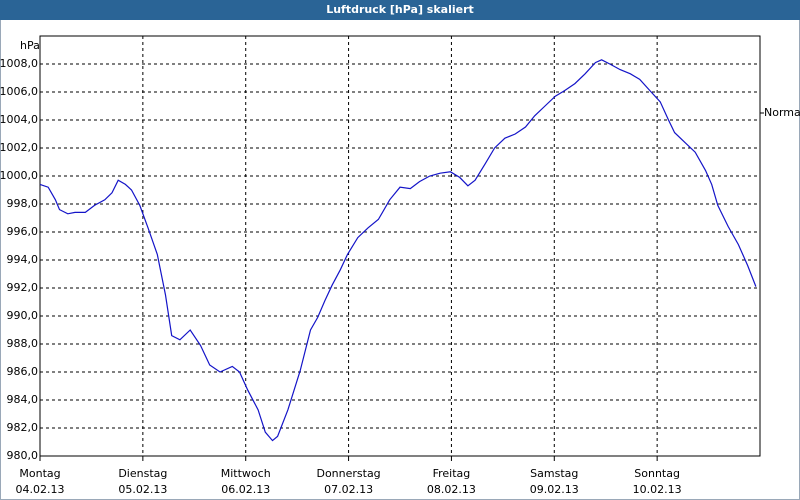 The image size is (800, 500). What do you see at coordinates (19, 147) in the screenshot?
I see `y-tick-label: 1002,0` at bounding box center [19, 147].